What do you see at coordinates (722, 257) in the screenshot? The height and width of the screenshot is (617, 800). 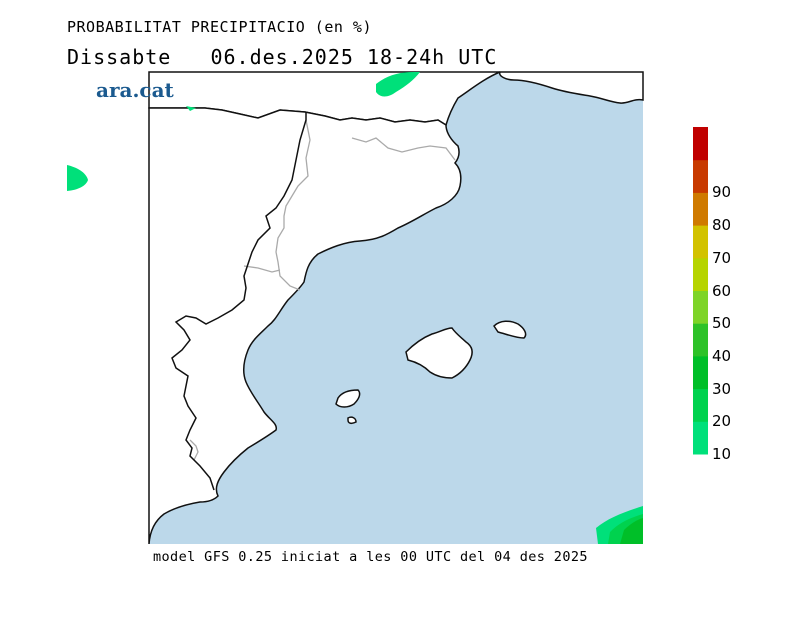 I see `colorbar-tick-label: 70` at bounding box center [722, 257].